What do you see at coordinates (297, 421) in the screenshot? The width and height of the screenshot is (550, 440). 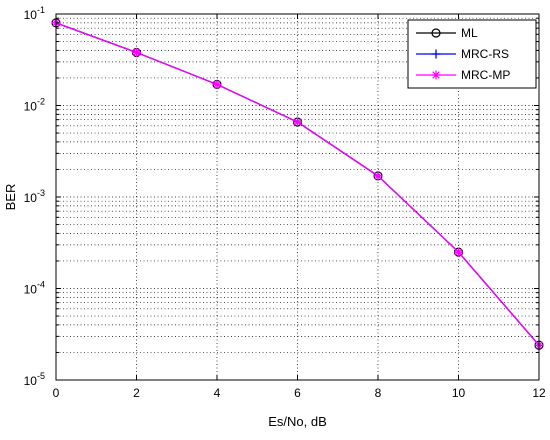 I see `x-axis-label: Es/No, dB` at bounding box center [297, 421].